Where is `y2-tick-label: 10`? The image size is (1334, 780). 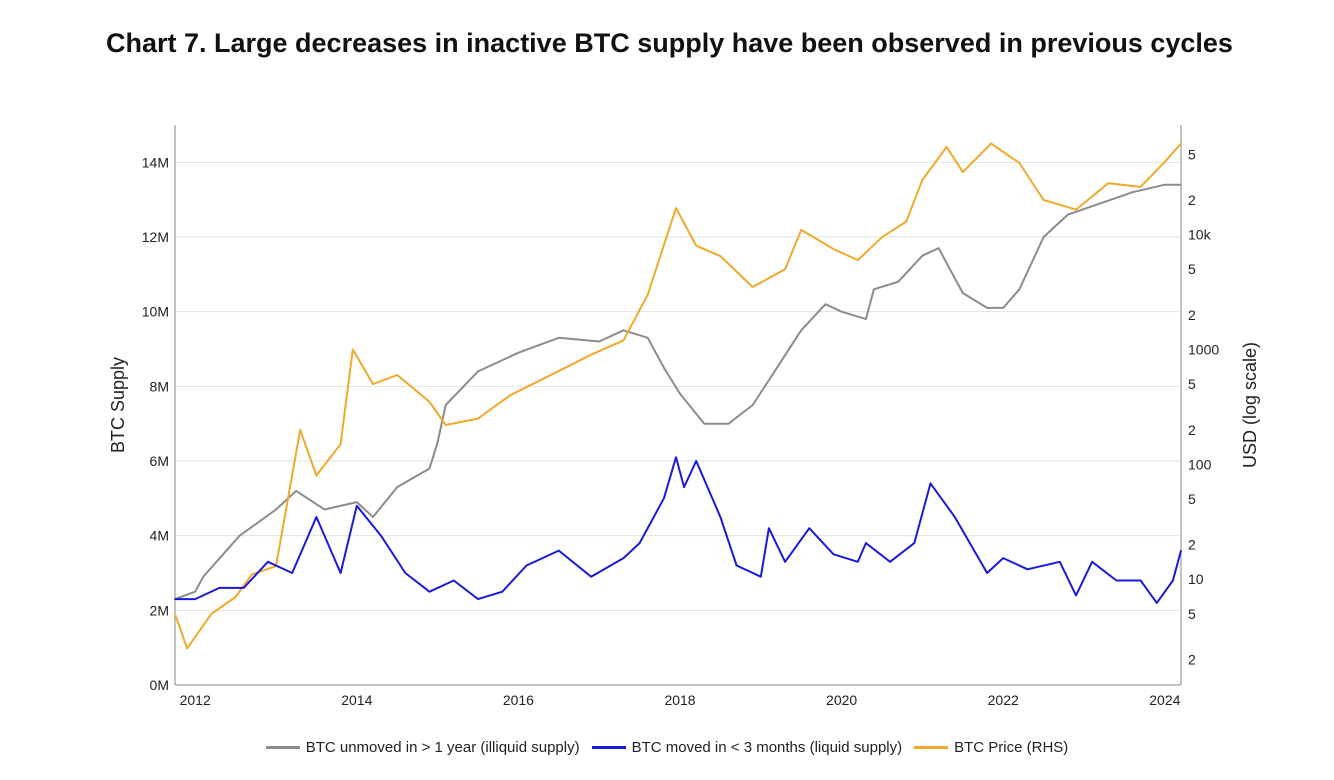 y2-tick-label: 10 is located at coordinates (1196, 579).